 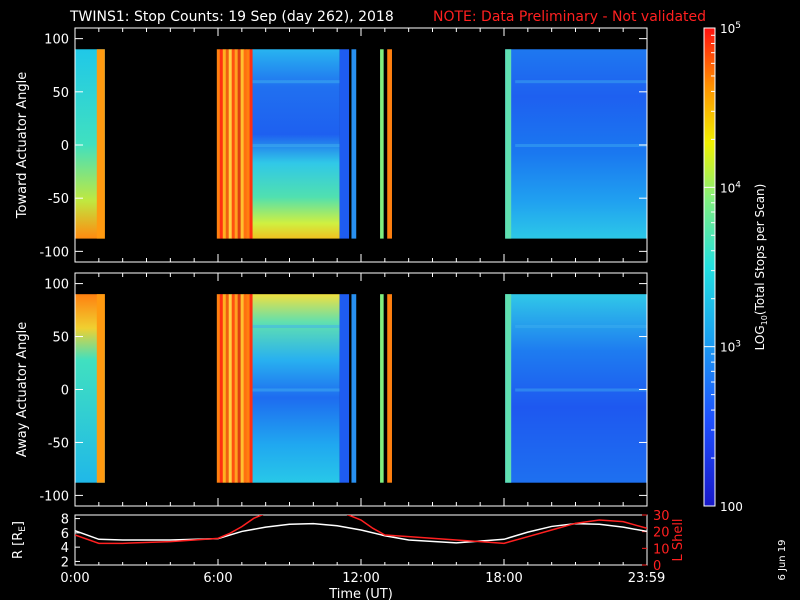 What do you see at coordinates (730, 28) in the screenshot?
I see `colorbar-tick-label: 10⁵` at bounding box center [730, 28].